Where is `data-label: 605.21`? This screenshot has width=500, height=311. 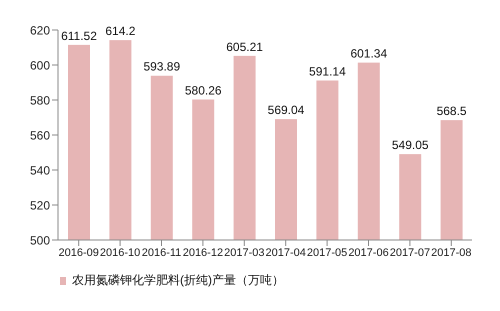 data-label: 605.21 is located at coordinates (245, 47).